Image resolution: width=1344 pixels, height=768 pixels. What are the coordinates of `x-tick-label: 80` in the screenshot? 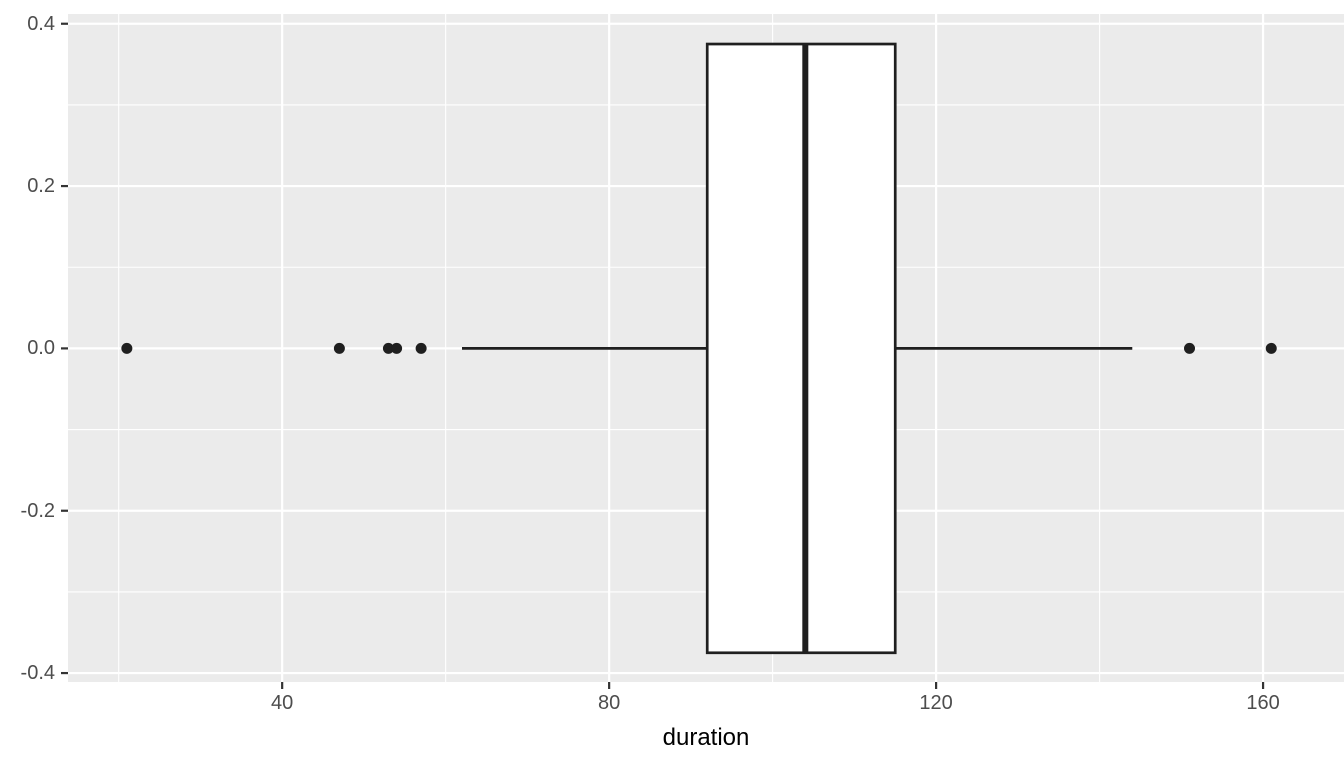 It's located at (609, 703).